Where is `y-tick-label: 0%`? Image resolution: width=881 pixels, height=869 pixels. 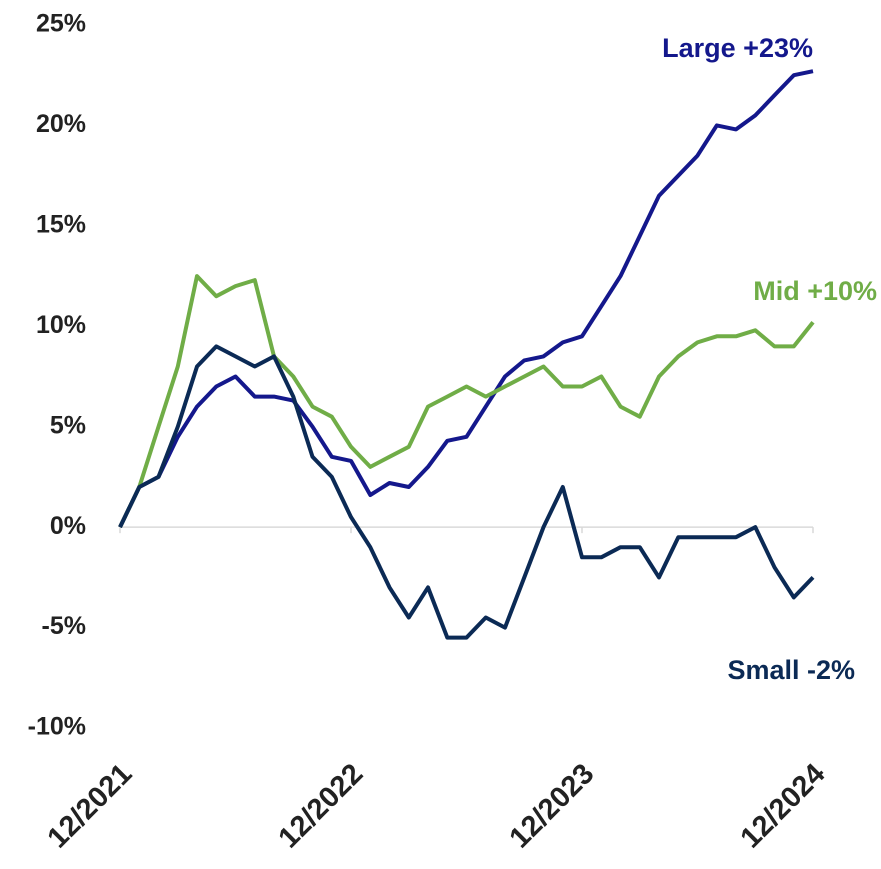
y-tick-label: 0% is located at coordinates (68, 526).